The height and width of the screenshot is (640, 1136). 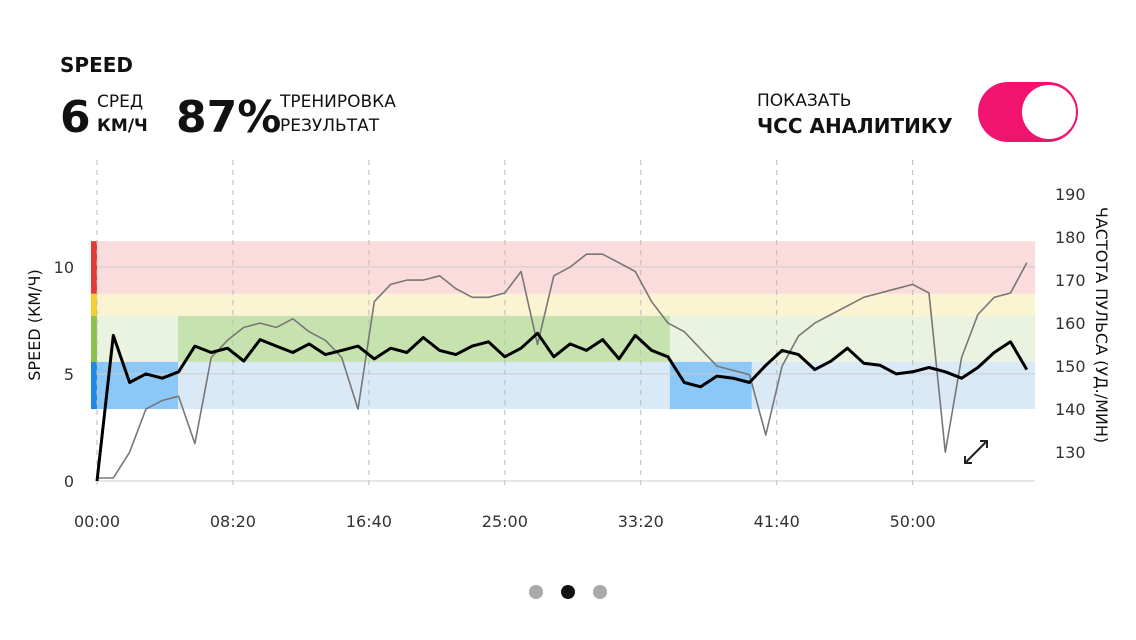 What do you see at coordinates (64, 267) in the screenshot?
I see `y-tick-label: 10` at bounding box center [64, 267].